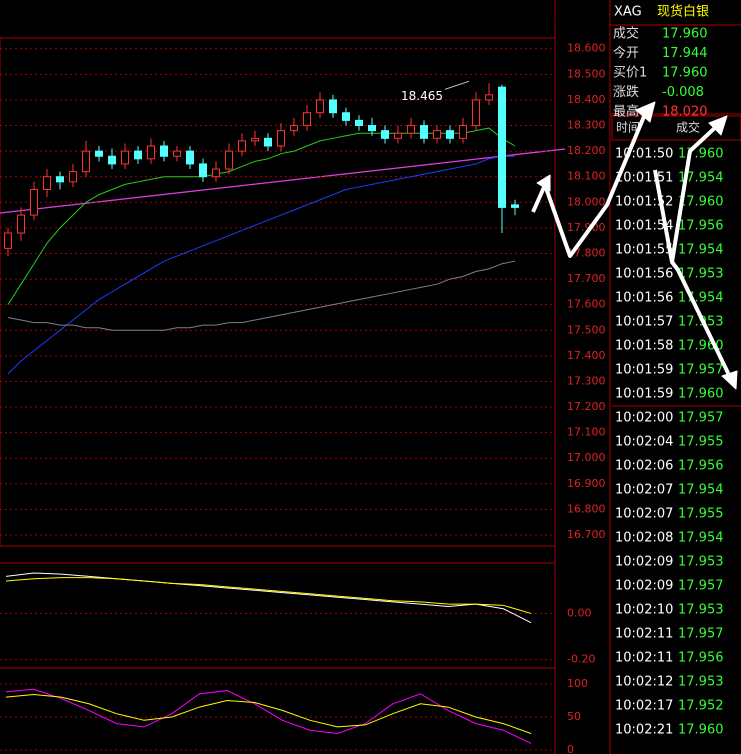 The width and height of the screenshot is (741, 754). What do you see at coordinates (586, 355) in the screenshot?
I see `y-tick-label: 17.400` at bounding box center [586, 355].